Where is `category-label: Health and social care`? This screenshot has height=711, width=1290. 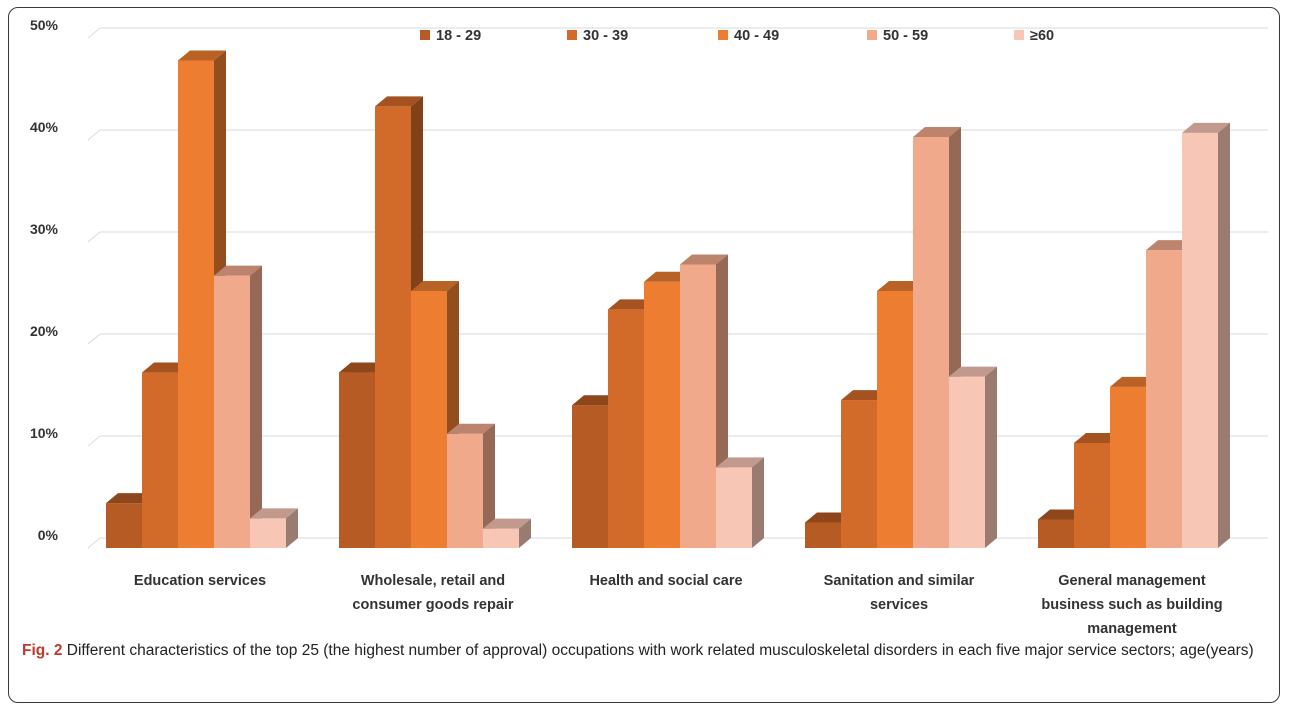 category-label: Health and social care is located at coordinates (665, 581).